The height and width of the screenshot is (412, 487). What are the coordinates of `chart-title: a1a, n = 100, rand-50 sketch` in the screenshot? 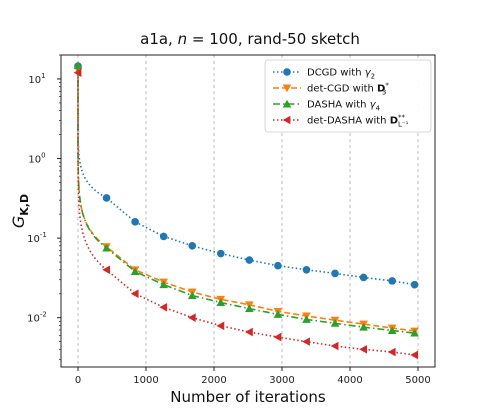 It's located at (250, 39).